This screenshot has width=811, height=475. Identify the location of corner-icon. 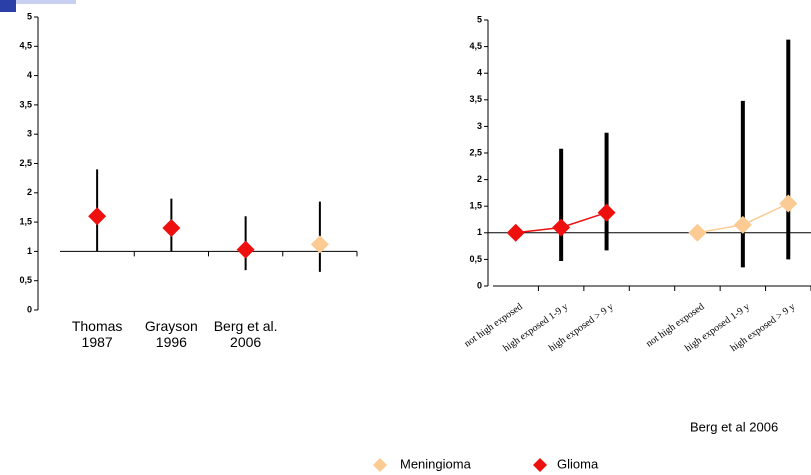
(8, 6).